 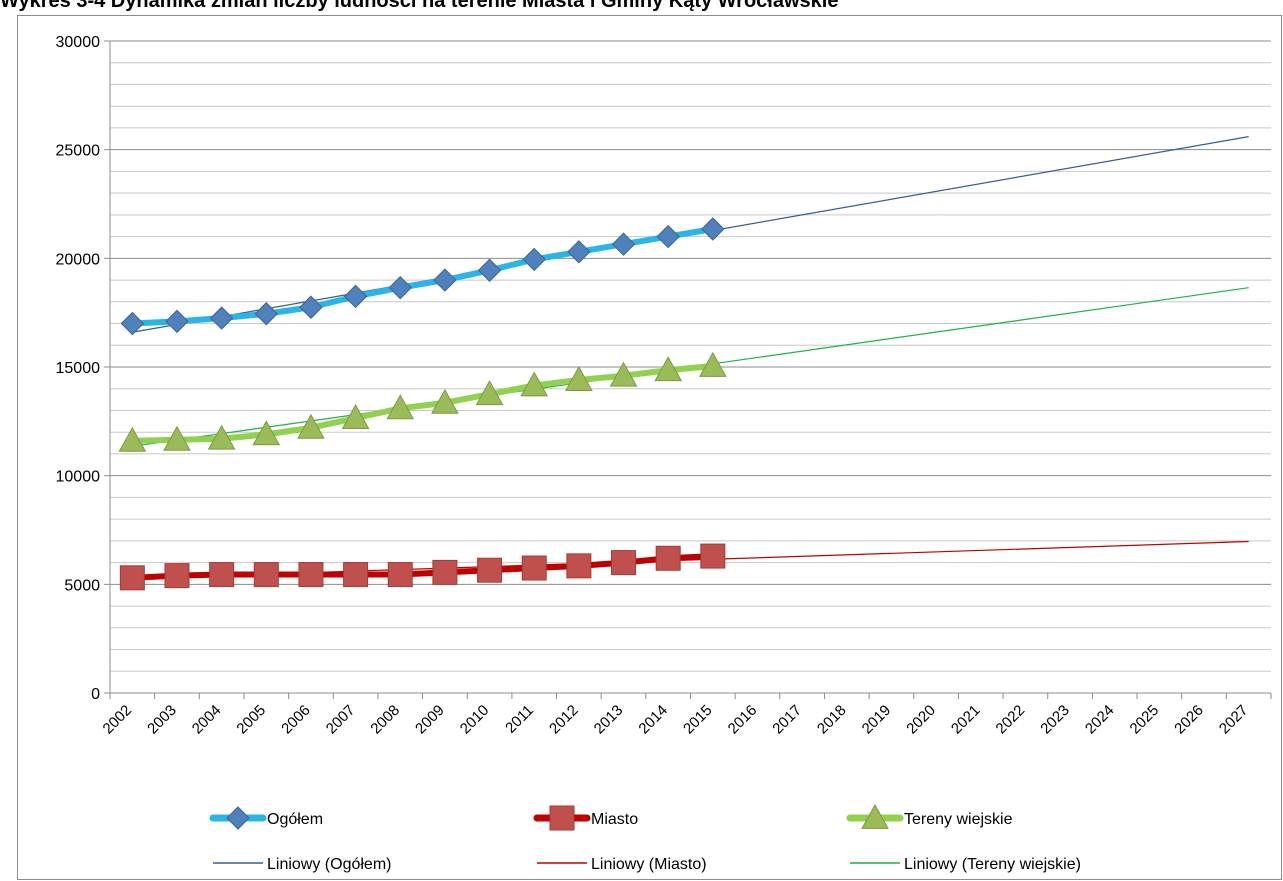 I want to click on legend-label: Ogółem, so click(x=295, y=819).